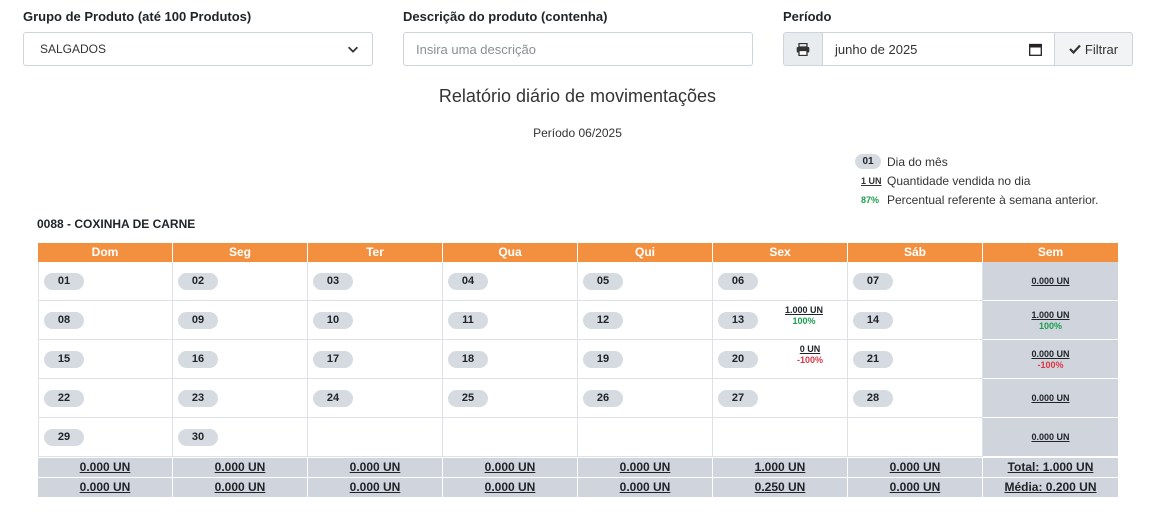 The height and width of the screenshot is (514, 1163). What do you see at coordinates (871, 180) in the screenshot?
I see `legend-quantity-sample: 1 UN` at bounding box center [871, 180].